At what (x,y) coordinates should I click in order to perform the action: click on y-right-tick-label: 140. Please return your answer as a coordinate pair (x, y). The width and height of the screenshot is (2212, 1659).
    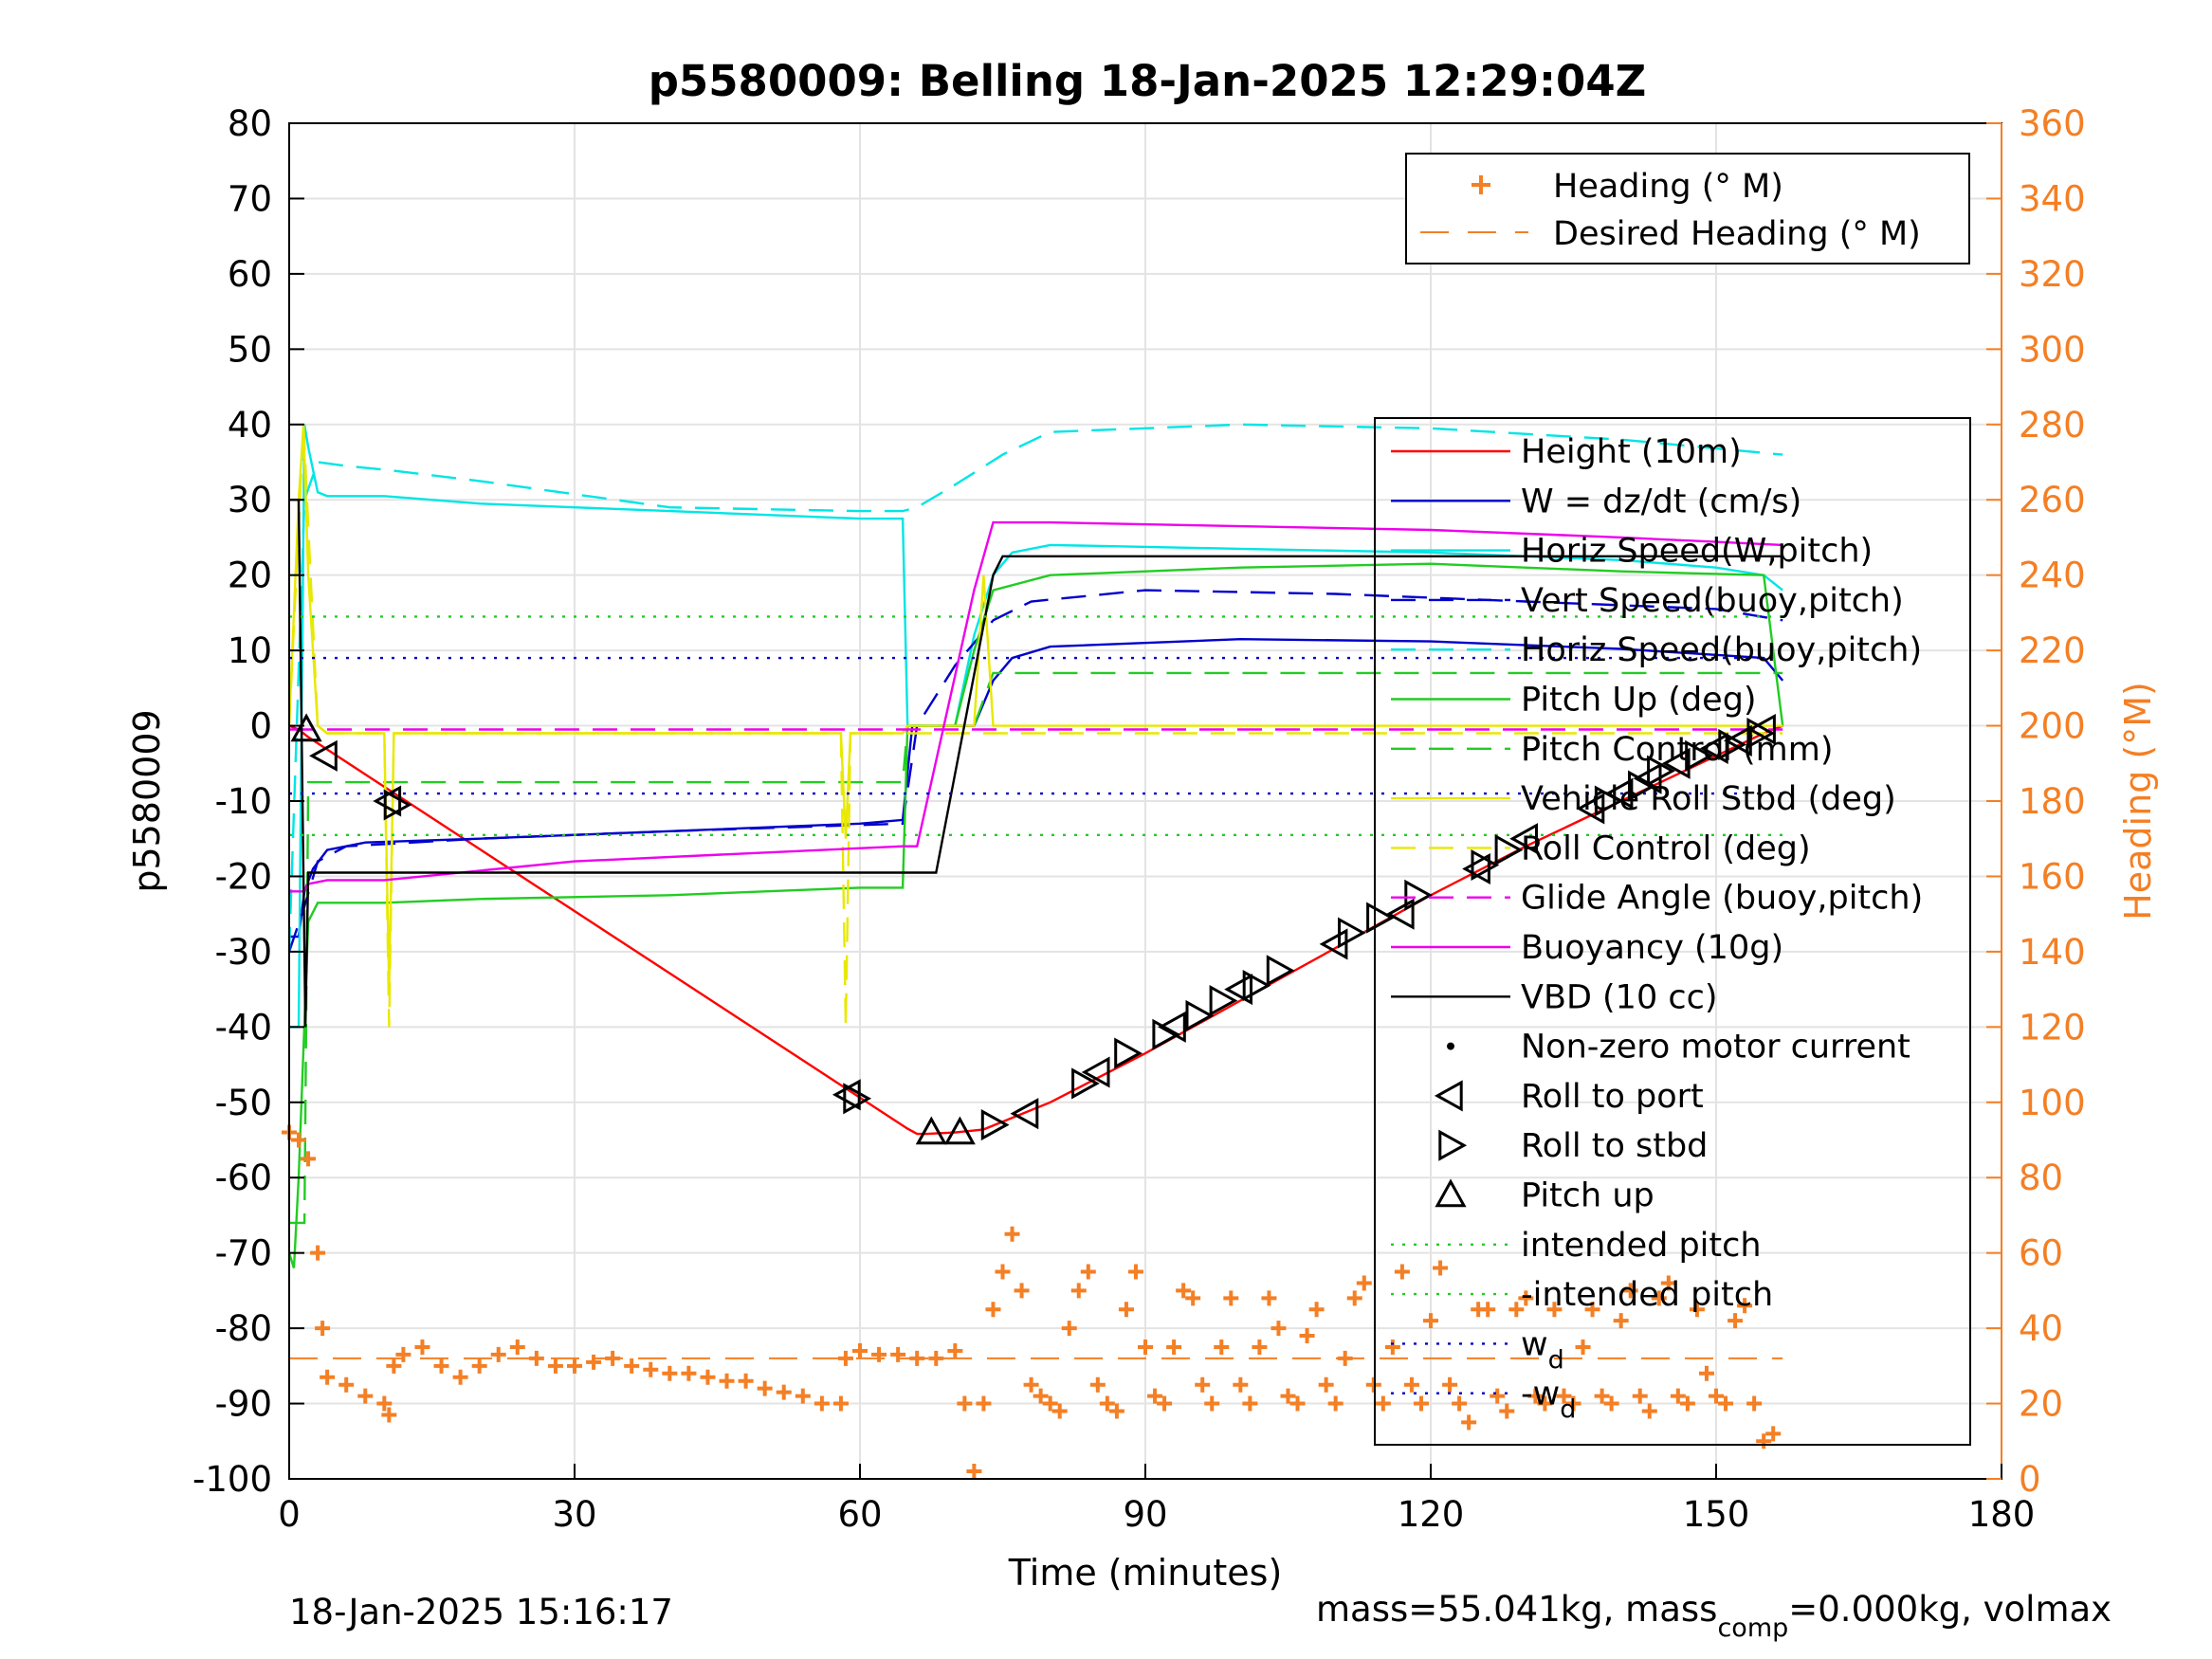
    Looking at the image, I should click on (2052, 952).